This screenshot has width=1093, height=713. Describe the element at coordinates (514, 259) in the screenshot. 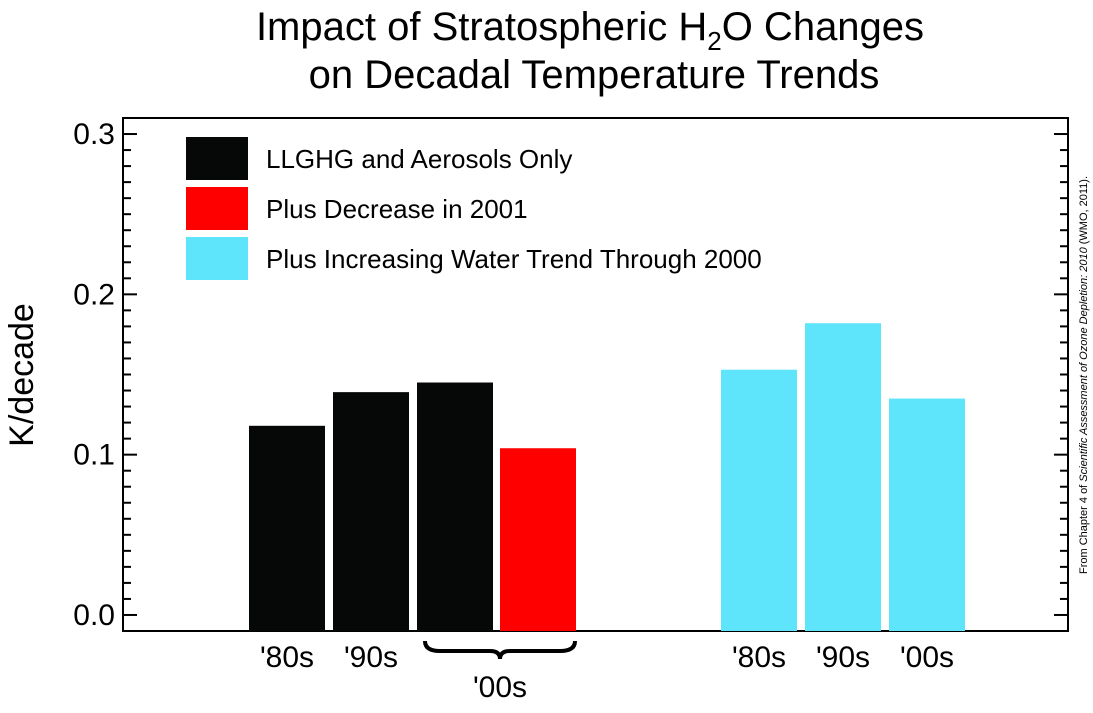

I see `legend-label: Plus Increasing Water Trend Through 2000` at that location.